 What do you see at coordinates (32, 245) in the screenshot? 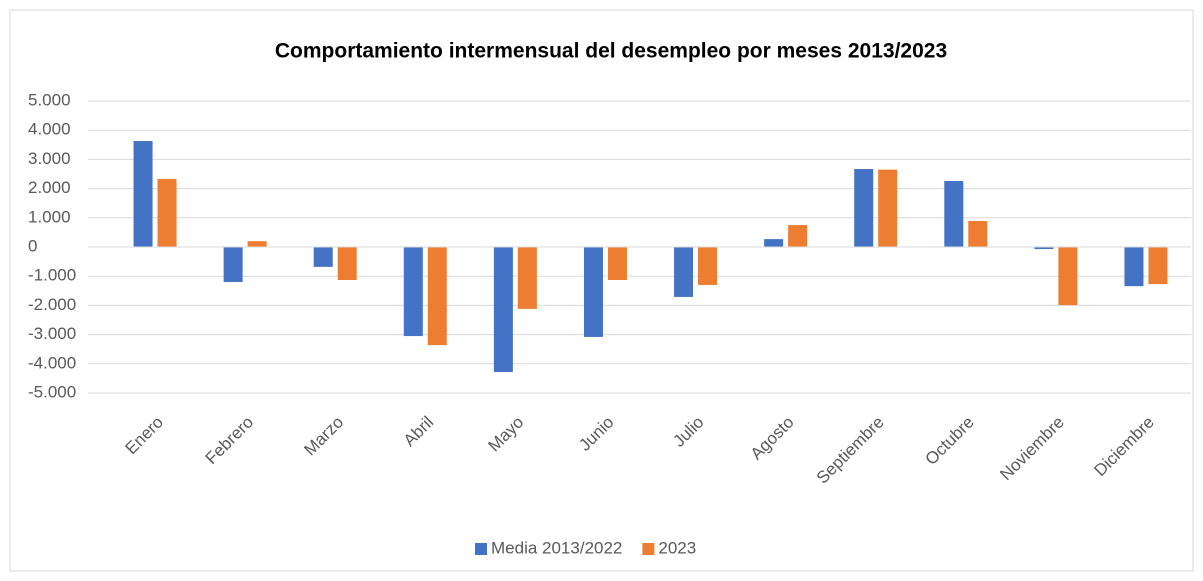
I see `y-tick-label: 0` at bounding box center [32, 245].